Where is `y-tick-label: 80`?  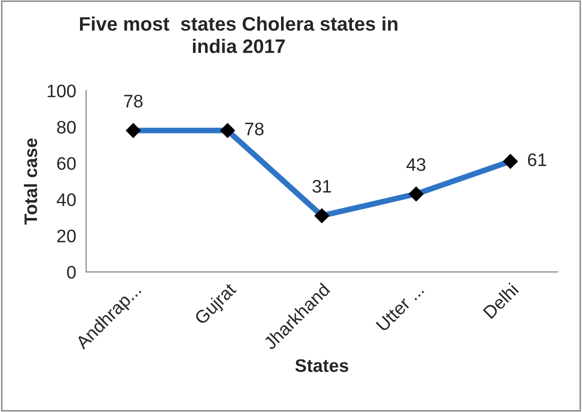 y-tick-label: 80 is located at coordinates (66, 127).